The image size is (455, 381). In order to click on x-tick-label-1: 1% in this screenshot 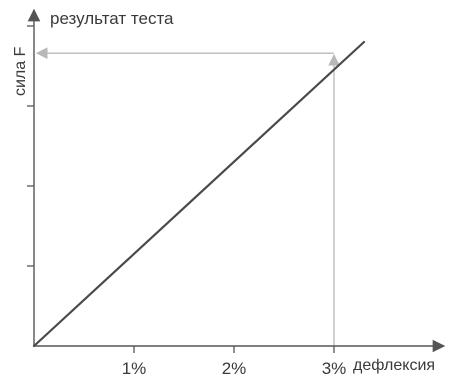, I will do `click(134, 368)`.